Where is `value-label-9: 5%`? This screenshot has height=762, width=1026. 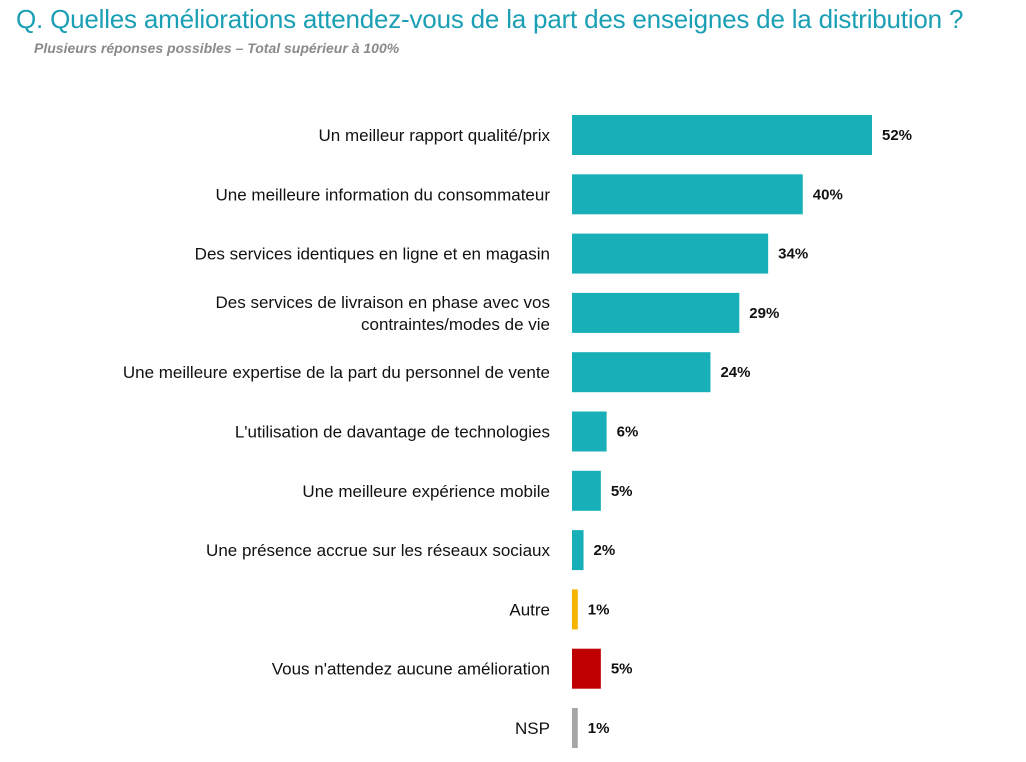
value-label-9: 5% is located at coordinates (622, 669).